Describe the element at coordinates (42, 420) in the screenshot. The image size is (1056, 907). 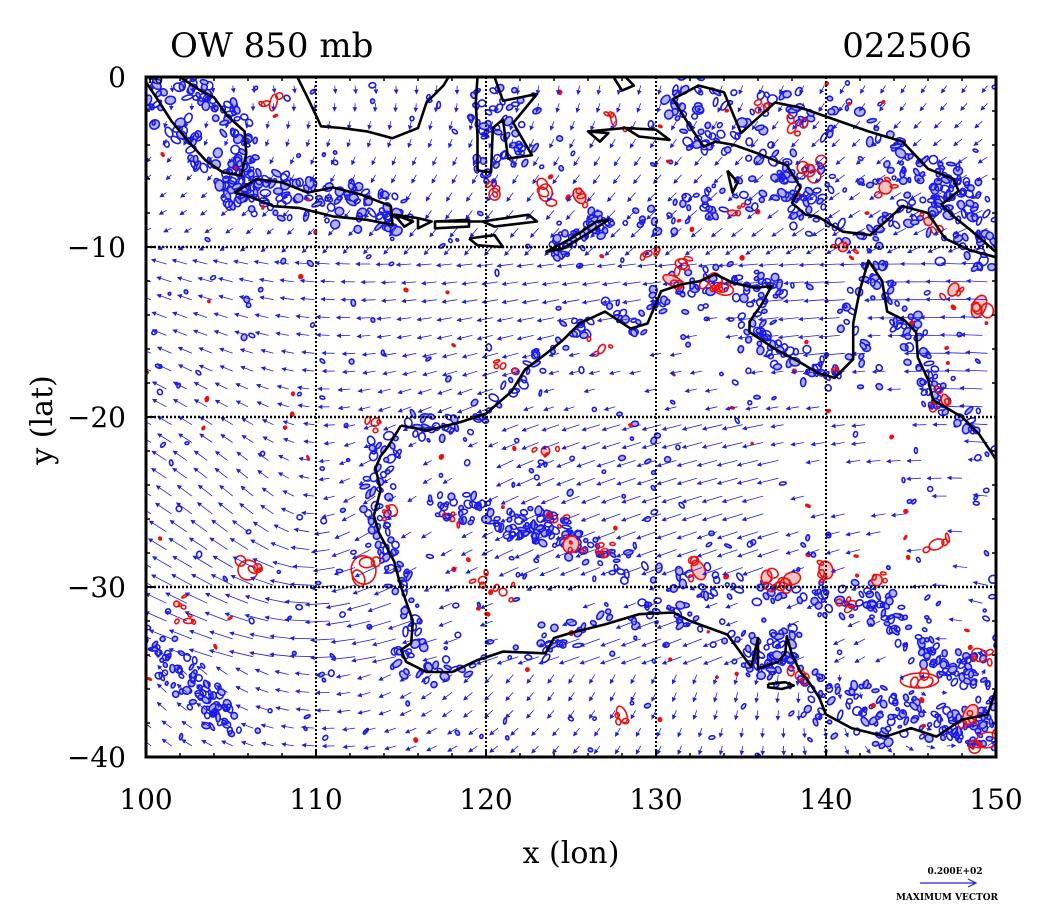
I see `y-axis-label: y (lat)` at that location.